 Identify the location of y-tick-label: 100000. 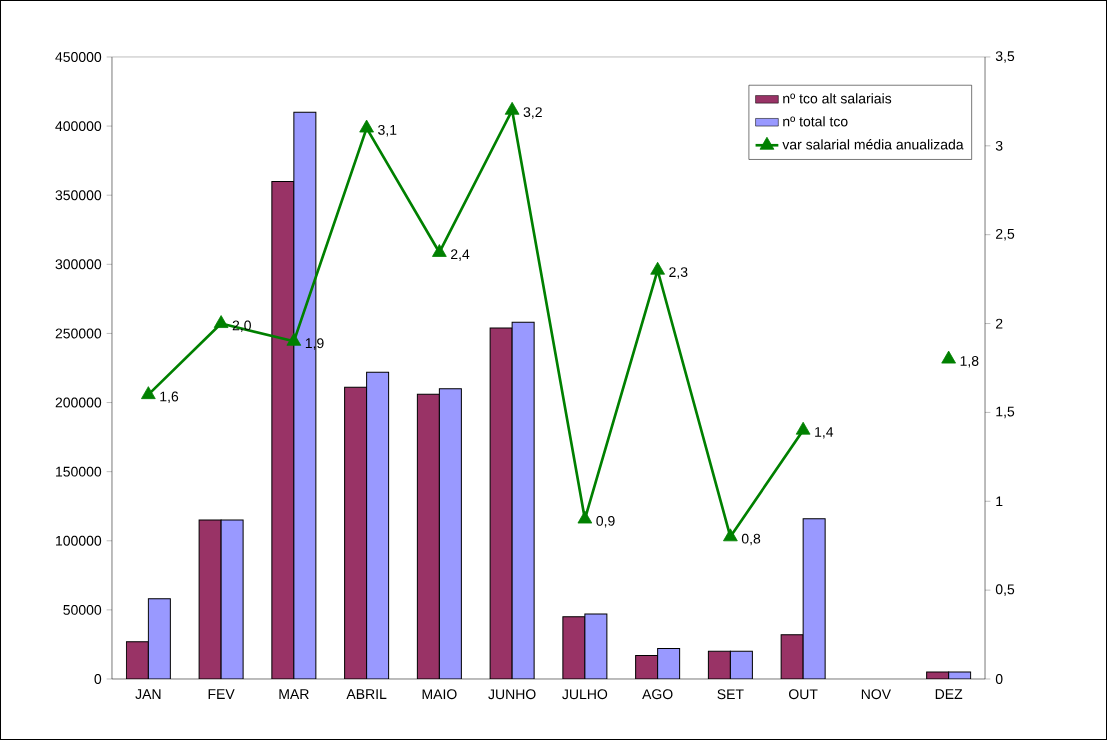
(79, 540).